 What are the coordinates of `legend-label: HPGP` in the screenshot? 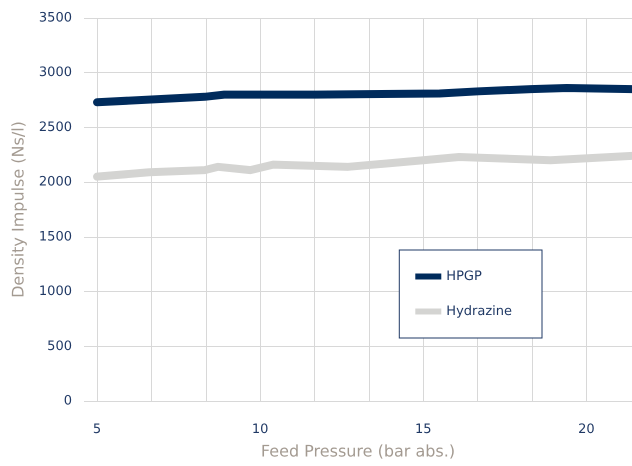 It's located at (464, 276).